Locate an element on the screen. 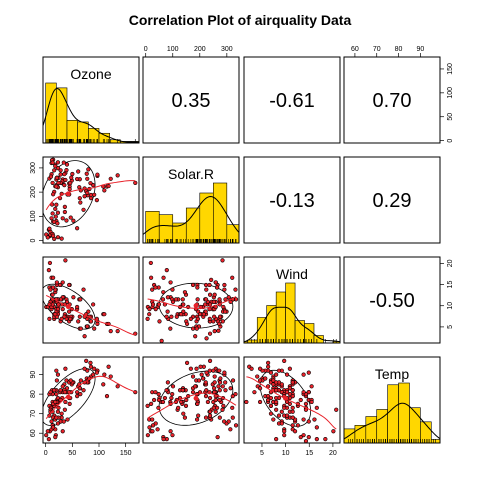  panel-ozone-wind: -0.61 is located at coordinates (292, 100).